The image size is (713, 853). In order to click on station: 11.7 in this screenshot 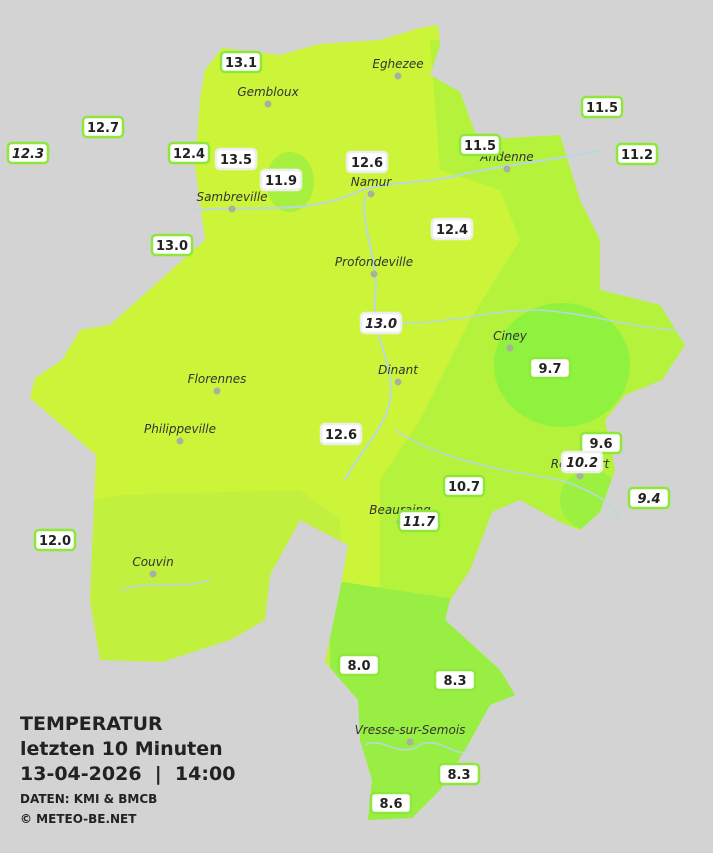, I will do `click(419, 521)`.